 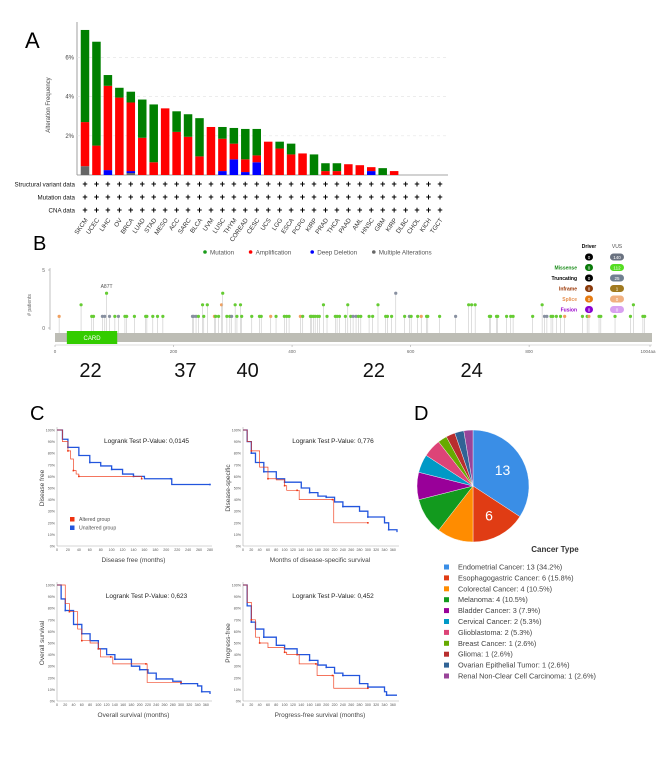 What do you see at coordinates (134, 550) in the screenshot?
I see `x-tick-label: 140` at bounding box center [134, 550].